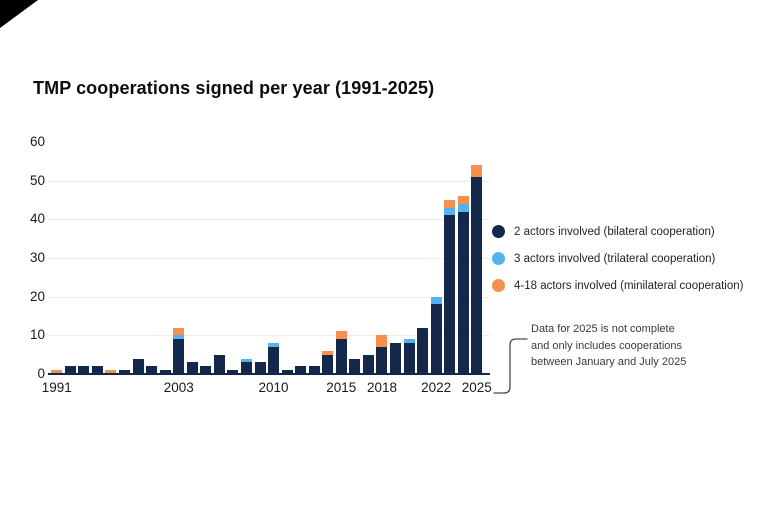  Describe the element at coordinates (477, 171) in the screenshot. I see `bar-segment-minilateral-2025` at that location.